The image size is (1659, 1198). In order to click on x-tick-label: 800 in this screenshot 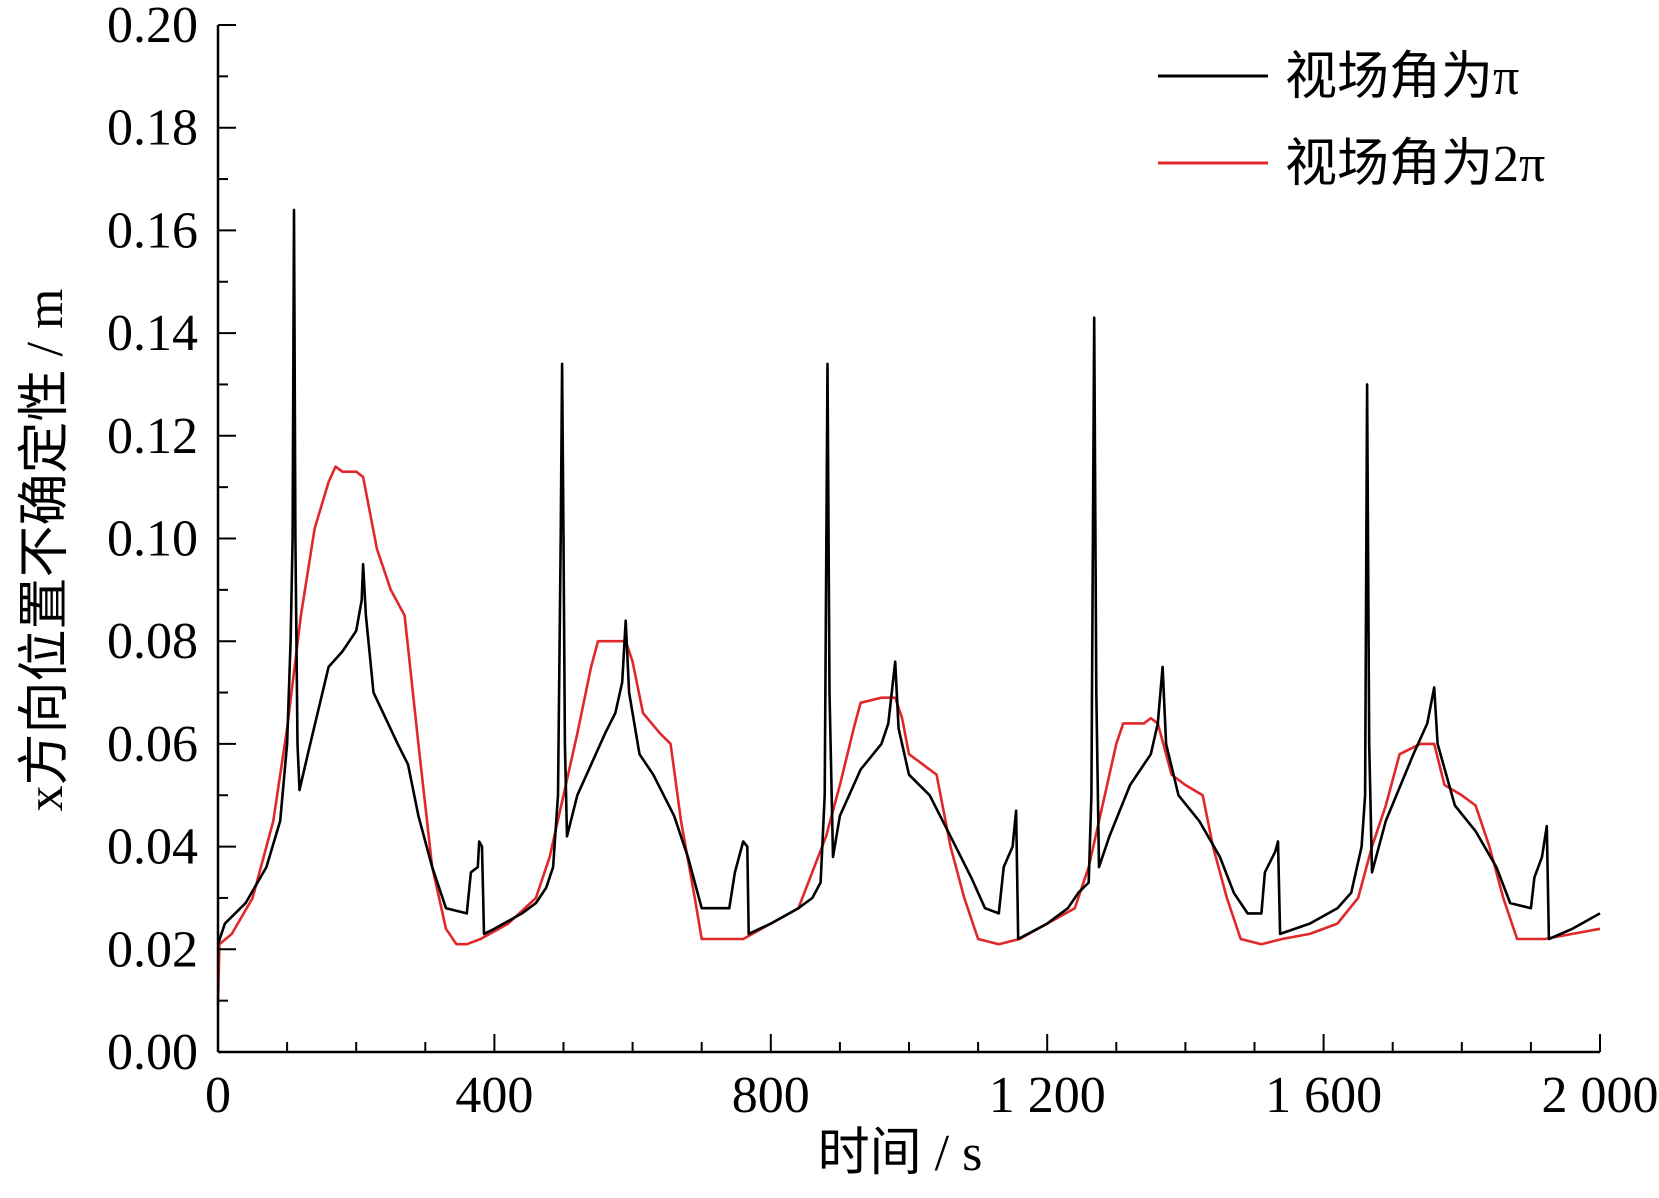, I will do `click(771, 1095)`.